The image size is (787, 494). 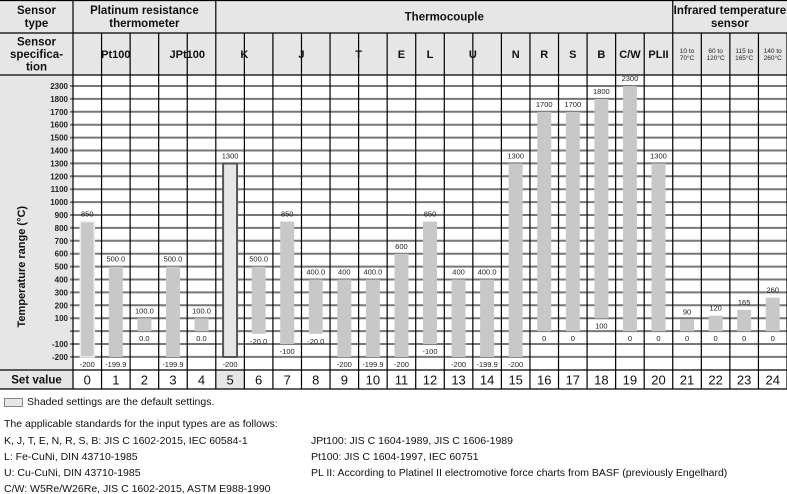 I want to click on set-value-cell: 23, so click(x=744, y=380).